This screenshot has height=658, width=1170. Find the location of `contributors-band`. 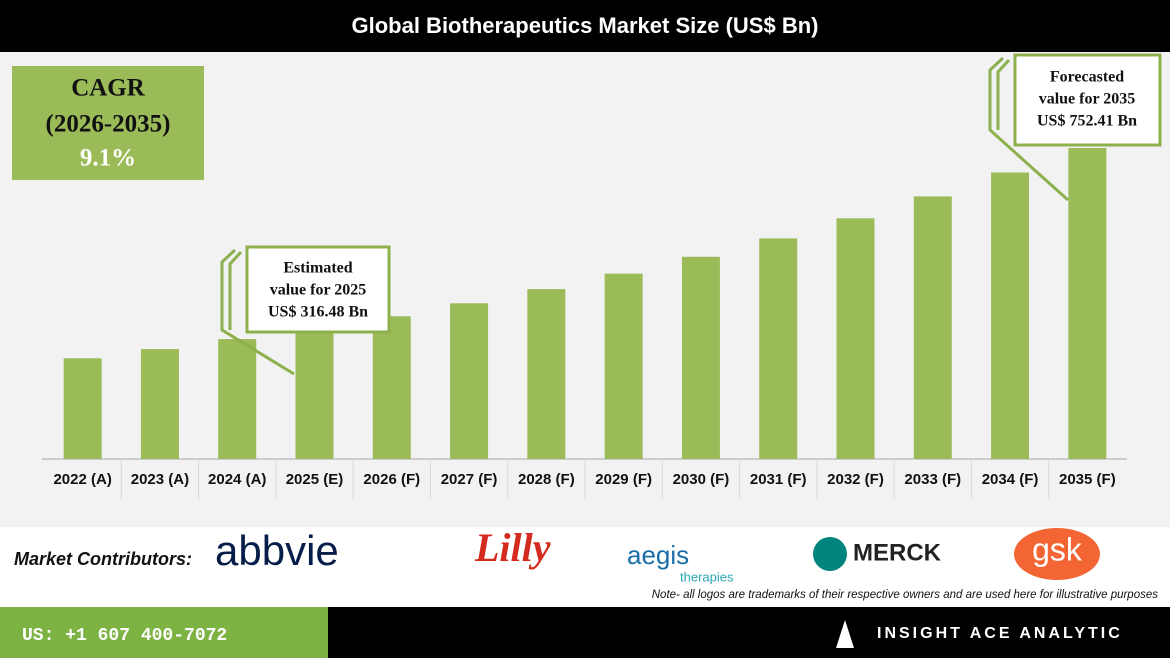

contributors-band is located at coordinates (585, 567).